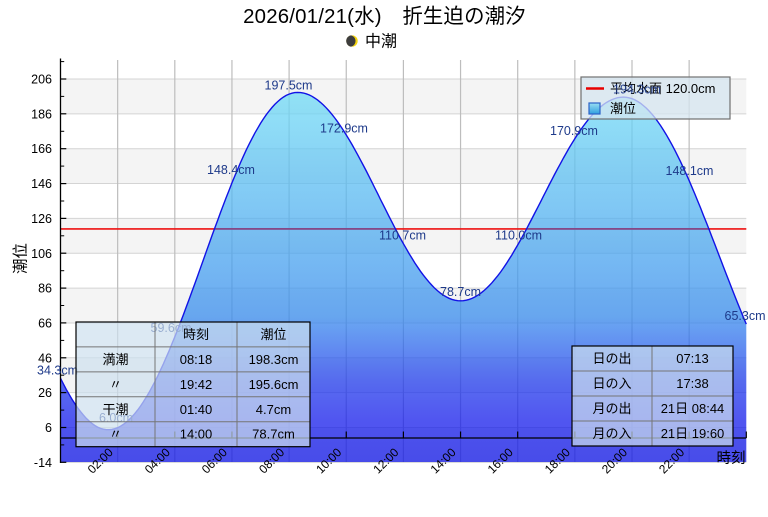 Image resolution: width=768 pixels, height=517 pixels. What do you see at coordinates (344, 128) in the screenshot?
I see `svg-text: 172.9cm` at bounding box center [344, 128].